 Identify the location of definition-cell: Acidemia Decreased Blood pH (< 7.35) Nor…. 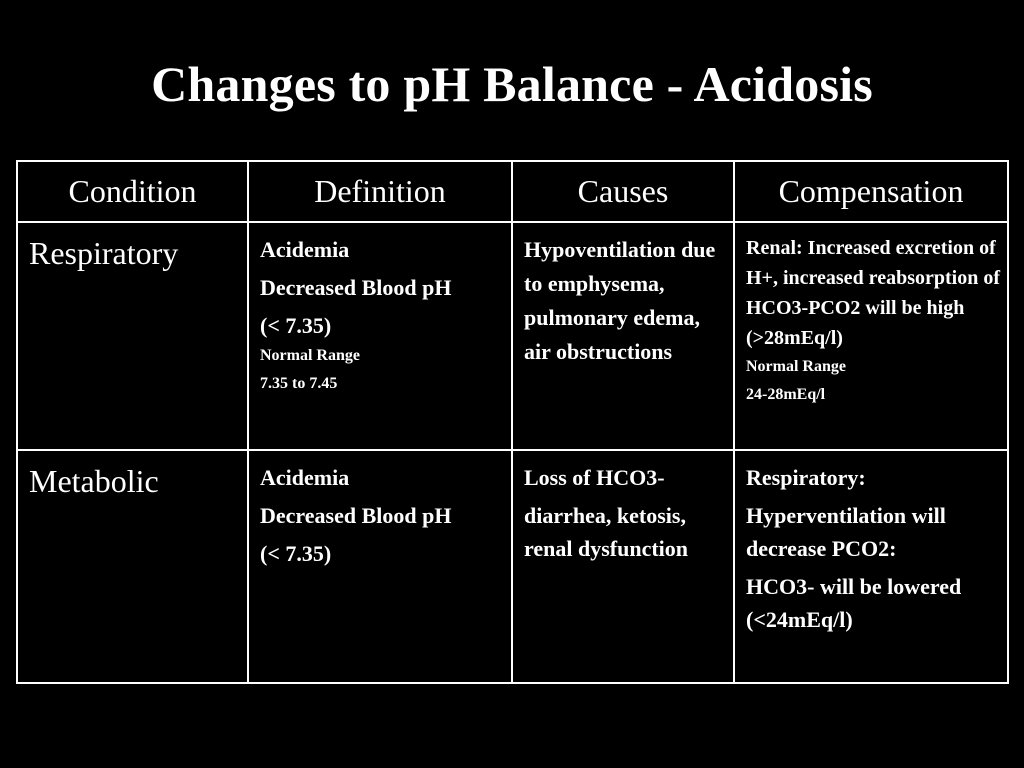
(380, 336).